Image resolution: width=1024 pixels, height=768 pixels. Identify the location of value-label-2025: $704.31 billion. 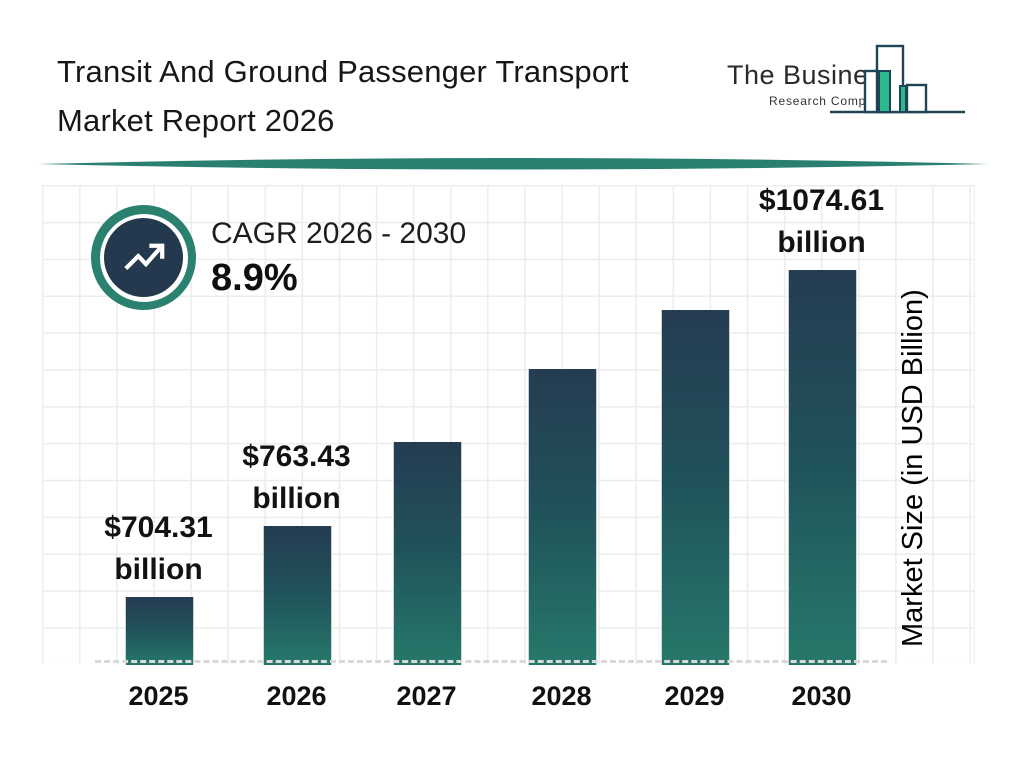
(159, 549).